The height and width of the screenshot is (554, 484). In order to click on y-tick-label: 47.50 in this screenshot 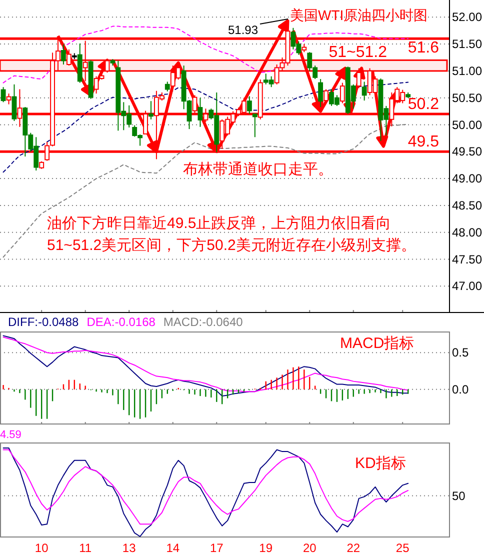, I will do `click(467, 259)`.